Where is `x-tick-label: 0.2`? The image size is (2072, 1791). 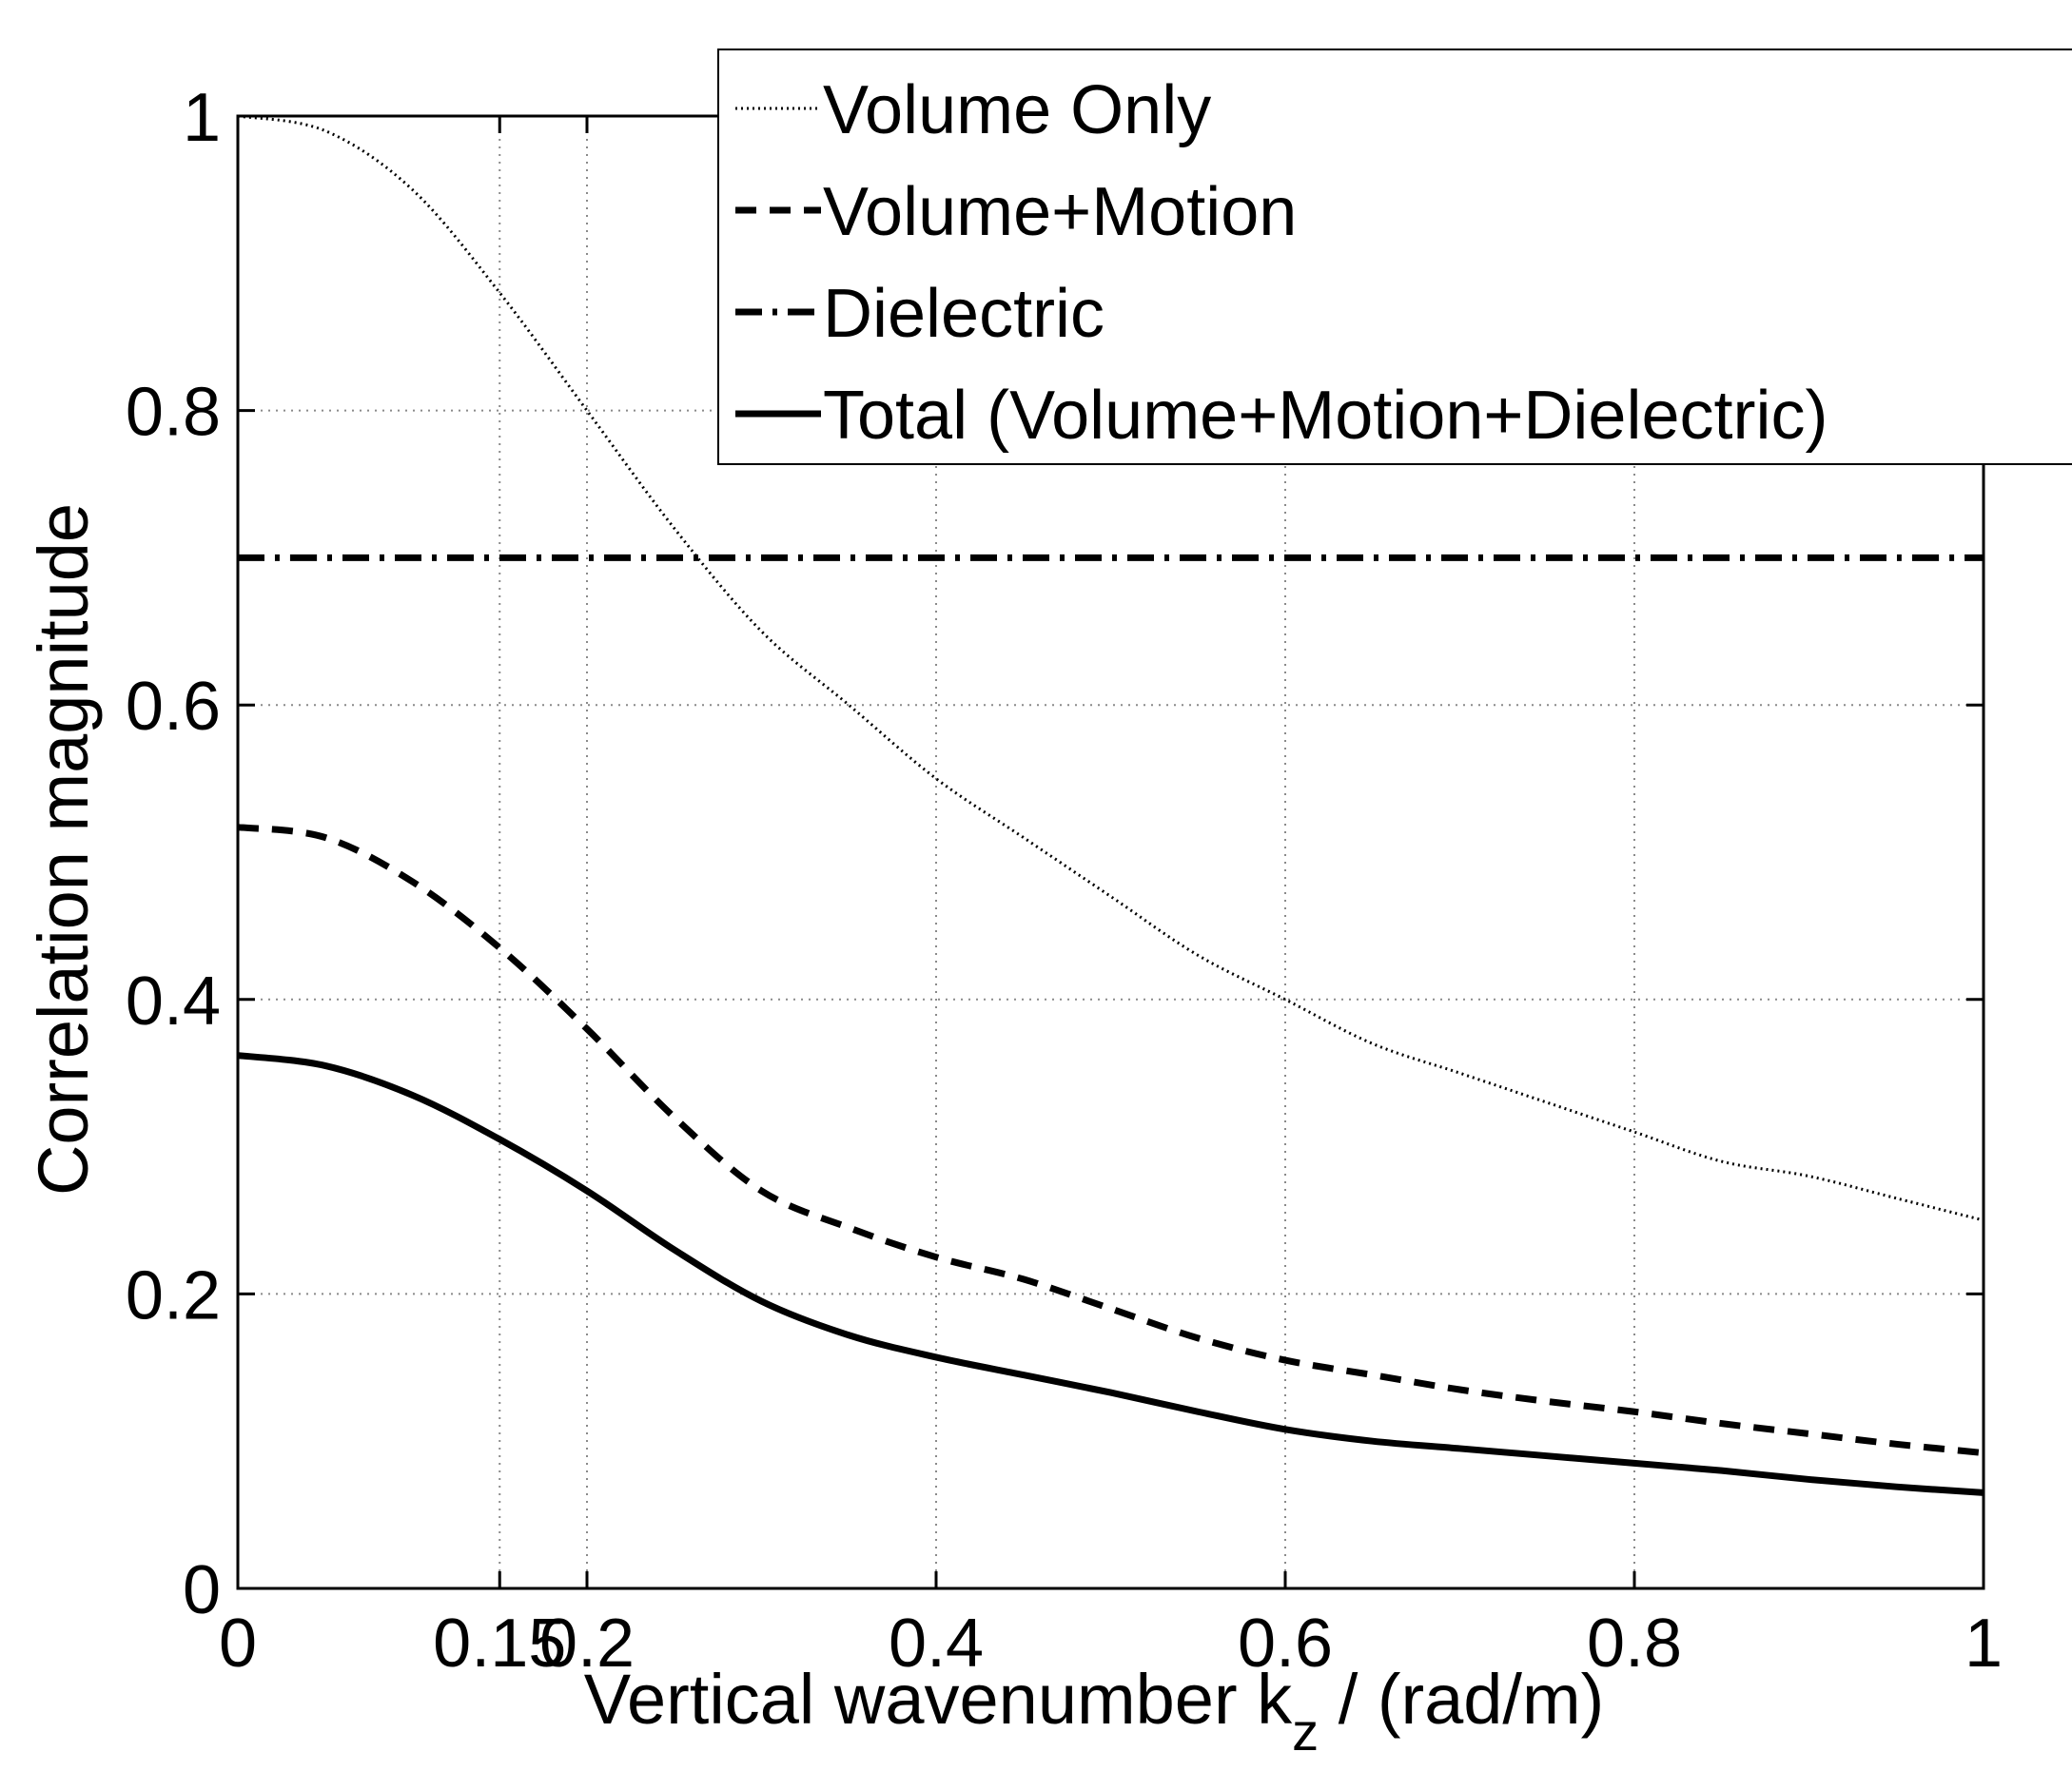 x-tick-label: 0.2 is located at coordinates (587, 1644).